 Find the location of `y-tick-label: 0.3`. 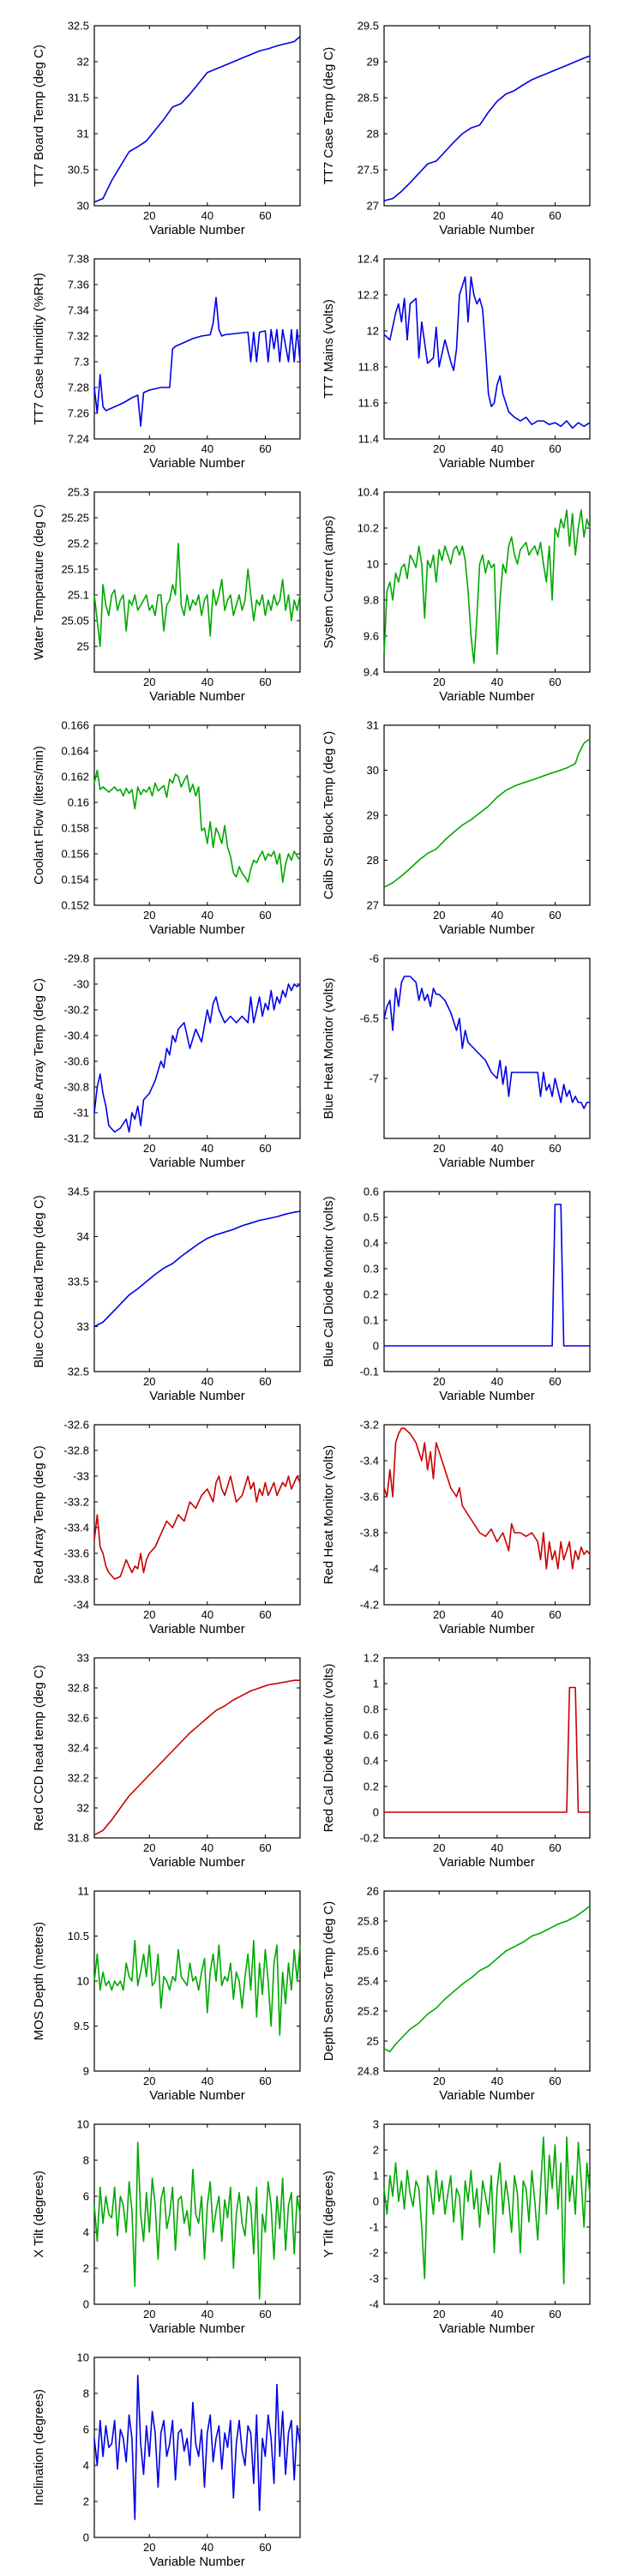

y-tick-label: 0.3 is located at coordinates (371, 1269).